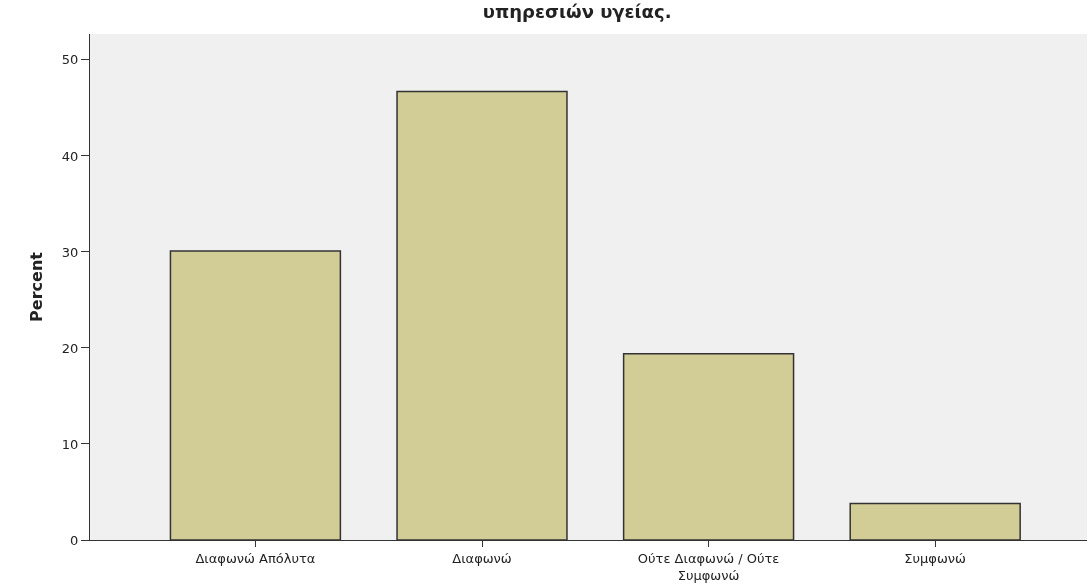 The image size is (1089, 585). What do you see at coordinates (255, 558) in the screenshot?
I see `x-tick-label: Διαφωνώ Απόλυτα` at bounding box center [255, 558].